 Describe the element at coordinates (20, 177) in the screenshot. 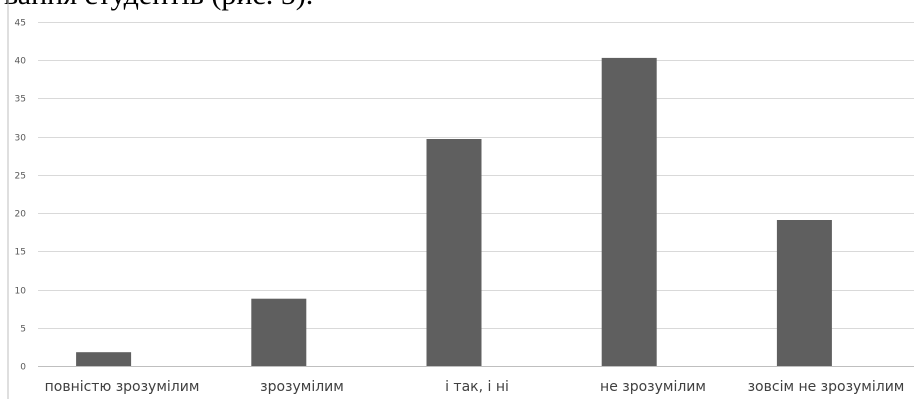

I see `y-tick-label: 25` at that location.